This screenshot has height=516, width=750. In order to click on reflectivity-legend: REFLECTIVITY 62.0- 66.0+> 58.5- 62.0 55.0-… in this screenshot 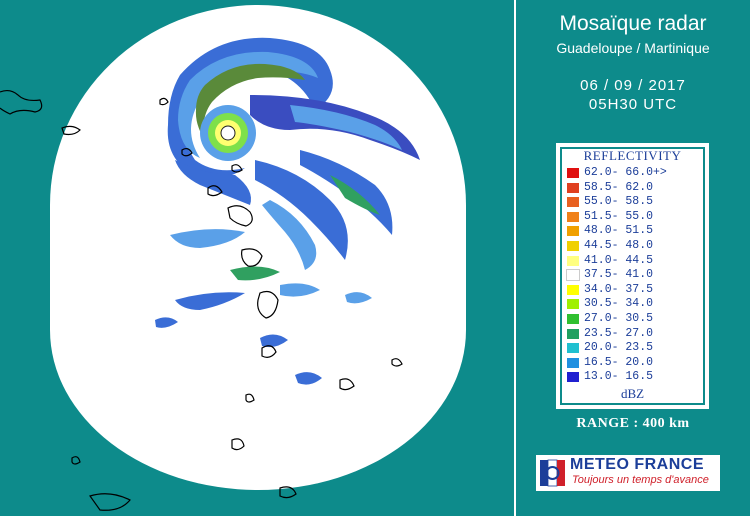, I will do `click(632, 276)`.